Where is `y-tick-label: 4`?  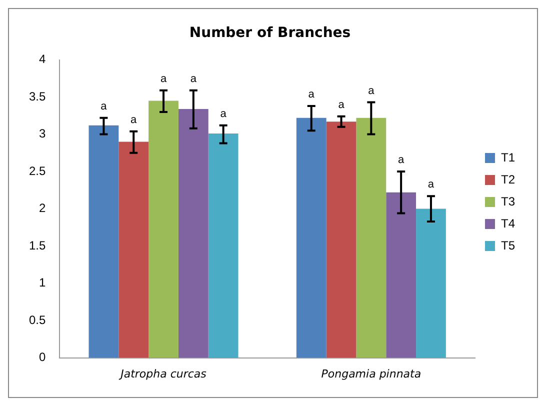
y-tick-label: 4 is located at coordinates (42, 59).